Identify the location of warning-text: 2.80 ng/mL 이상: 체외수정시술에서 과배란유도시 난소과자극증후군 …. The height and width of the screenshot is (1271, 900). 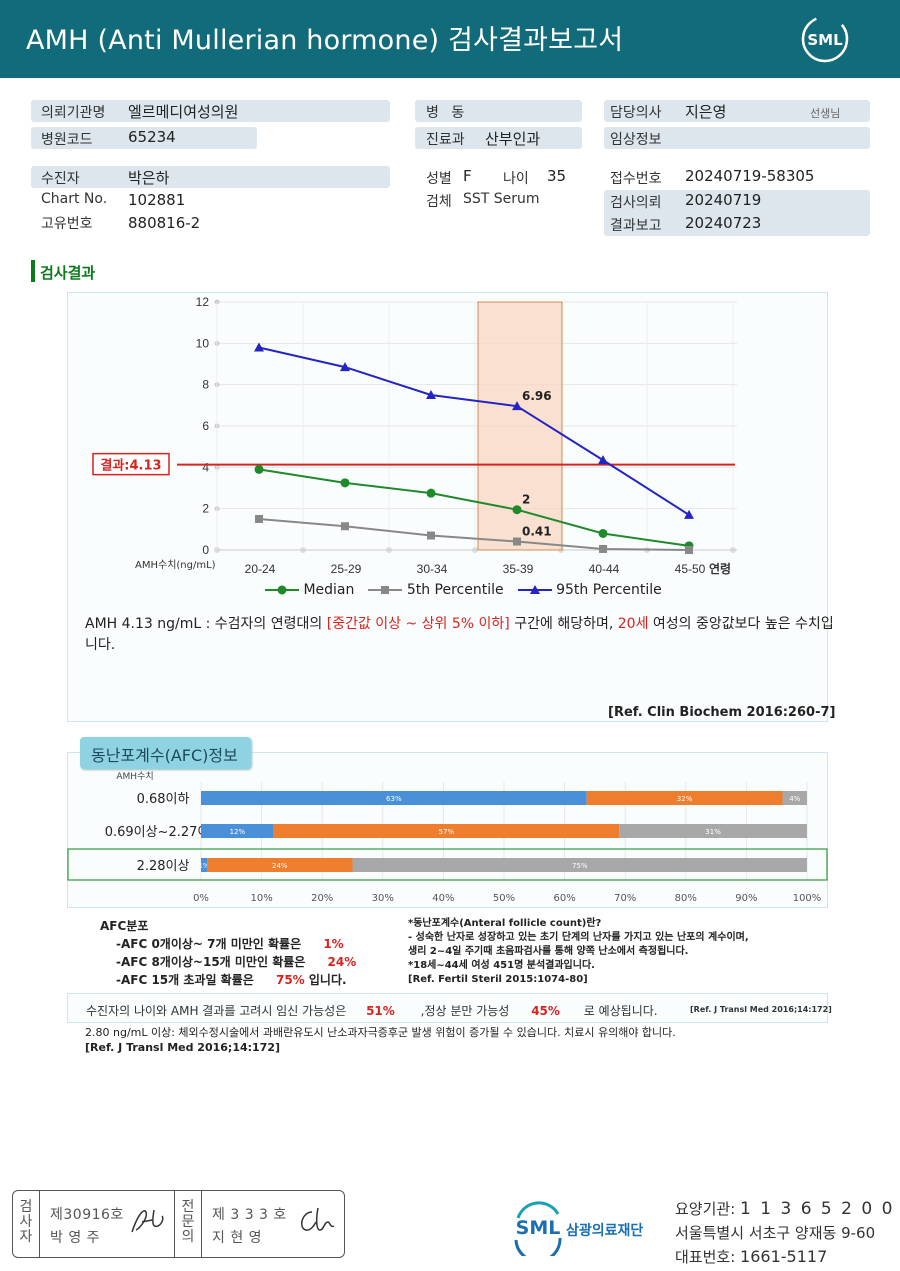
(380, 1032).